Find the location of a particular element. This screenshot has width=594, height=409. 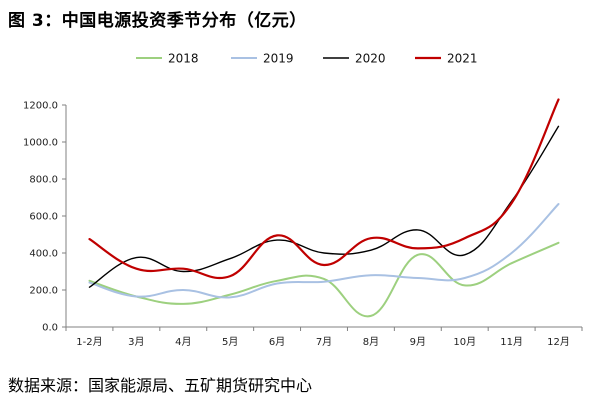

y-tick-label: 0.0 is located at coordinates (50, 328).